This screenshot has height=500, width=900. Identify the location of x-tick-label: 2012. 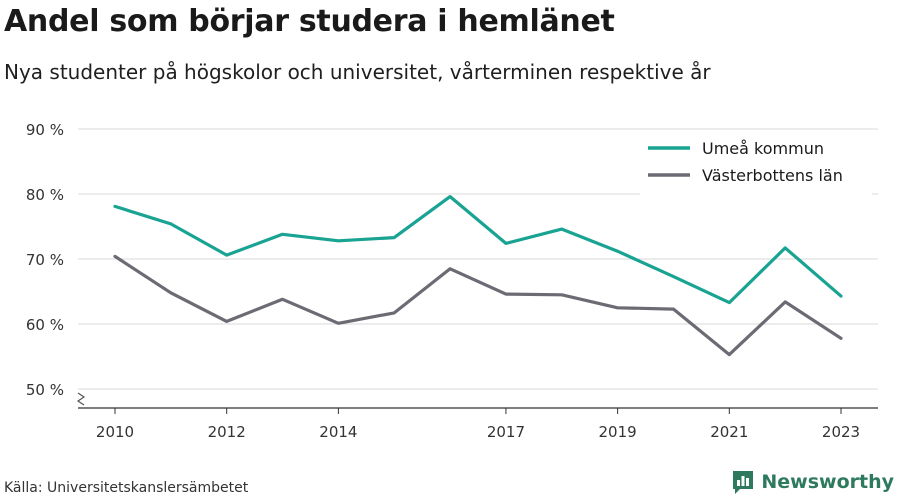
(227, 432).